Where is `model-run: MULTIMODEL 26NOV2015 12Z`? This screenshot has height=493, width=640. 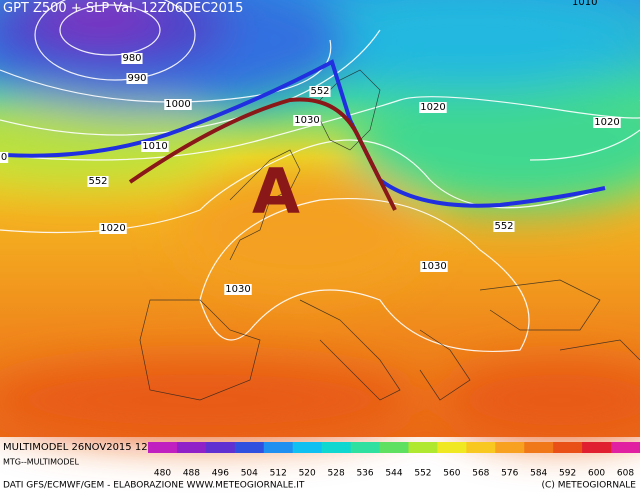
model-run: MULTIMODEL 26NOV2015 12Z is located at coordinates (79, 447).